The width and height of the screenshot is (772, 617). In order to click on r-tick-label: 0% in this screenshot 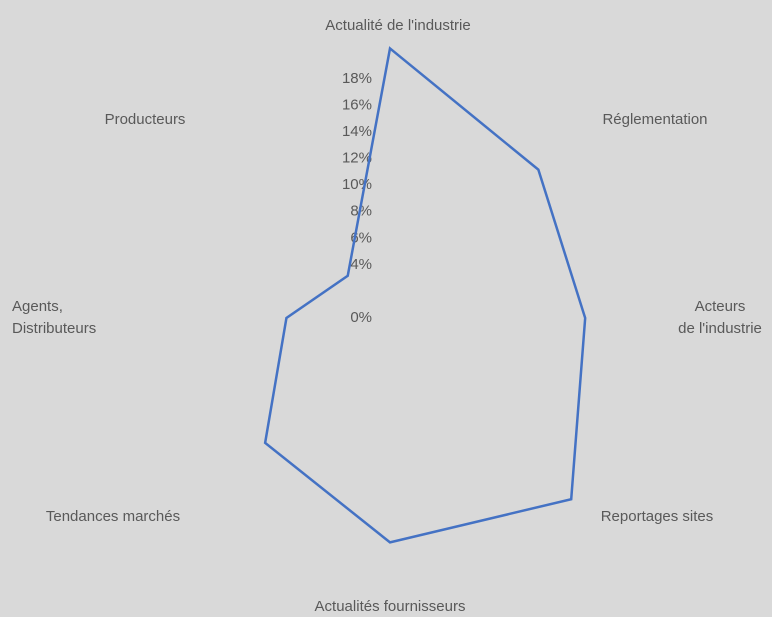, I will do `click(361, 317)`.